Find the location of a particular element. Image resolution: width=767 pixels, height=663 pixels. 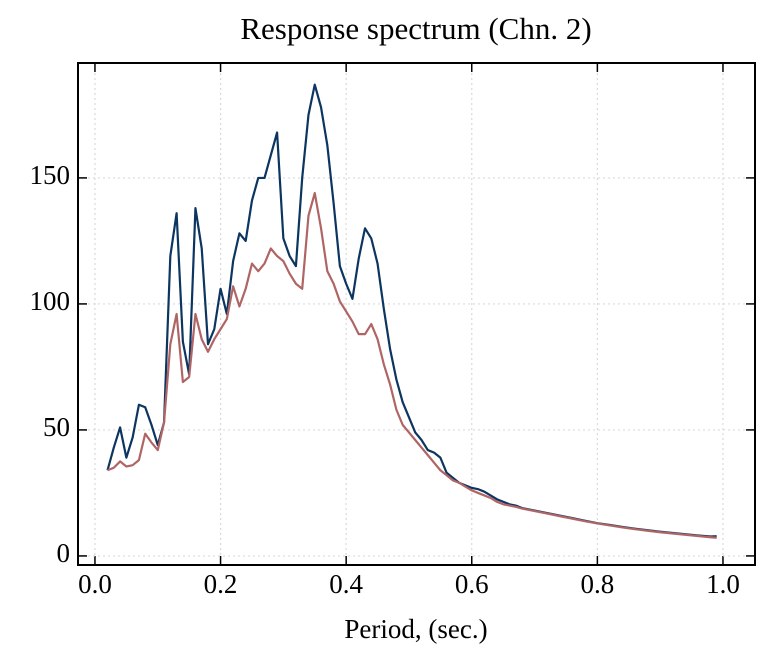

x-tick-label: 0.6 is located at coordinates (472, 584).